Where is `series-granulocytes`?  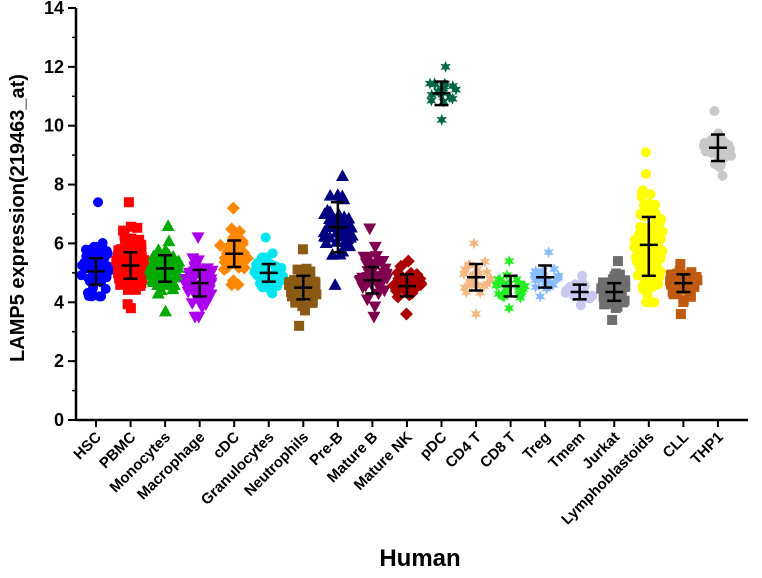 series-granulocytes is located at coordinates (269, 265).